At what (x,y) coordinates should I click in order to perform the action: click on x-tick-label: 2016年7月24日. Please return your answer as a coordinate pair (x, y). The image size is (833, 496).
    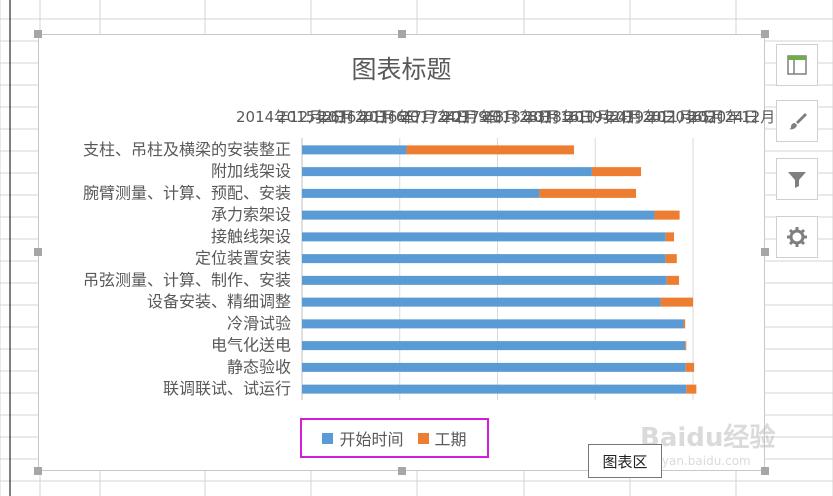
    Looking at the image, I should click on (415, 117).